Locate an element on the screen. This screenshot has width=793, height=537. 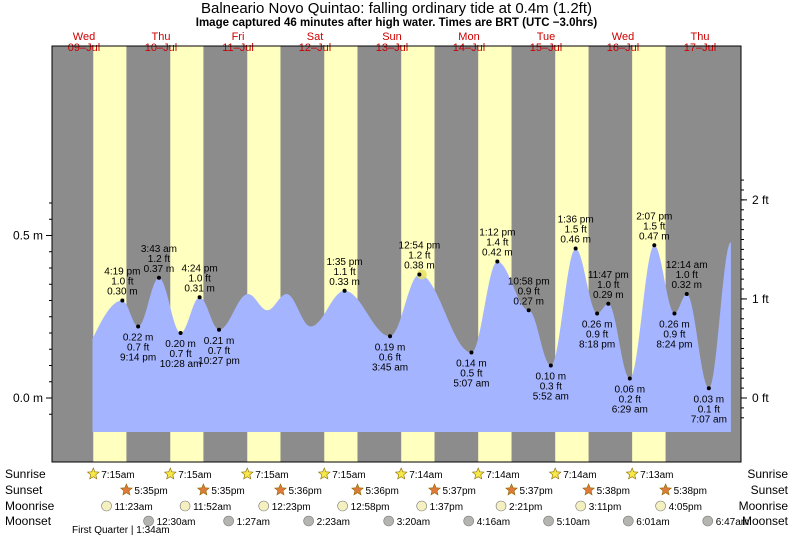
sunset-row-label-right: Sunset is located at coordinates (770, 490).